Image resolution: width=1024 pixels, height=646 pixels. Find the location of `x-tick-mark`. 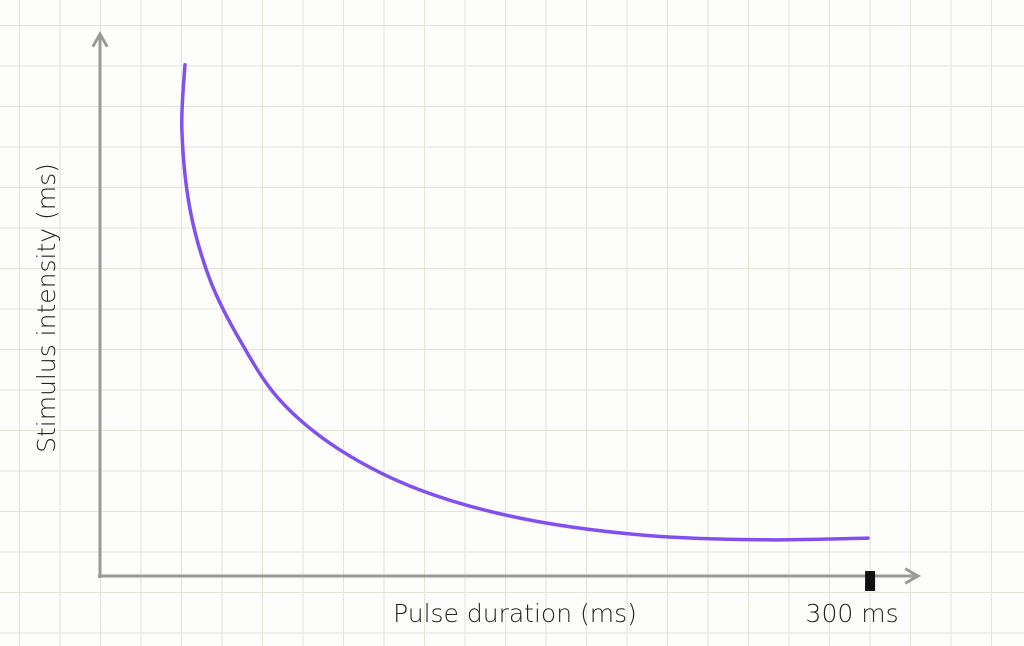

x-tick-mark is located at coordinates (870, 581).